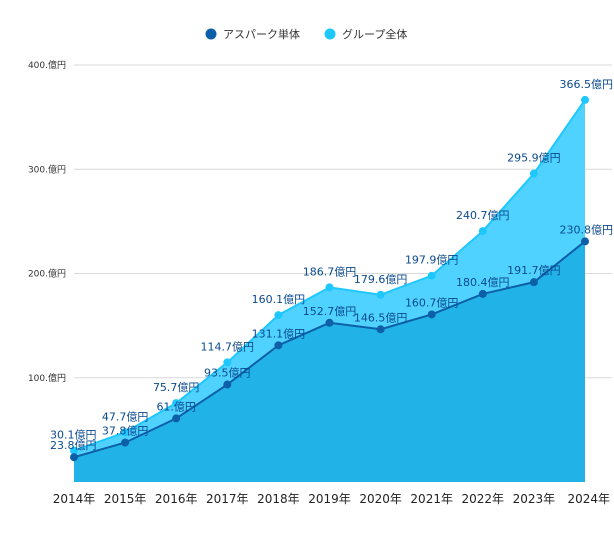 Image resolution: width=614 pixels, height=533 pixels. I want to click on data-label: 160.1億円, so click(279, 299).